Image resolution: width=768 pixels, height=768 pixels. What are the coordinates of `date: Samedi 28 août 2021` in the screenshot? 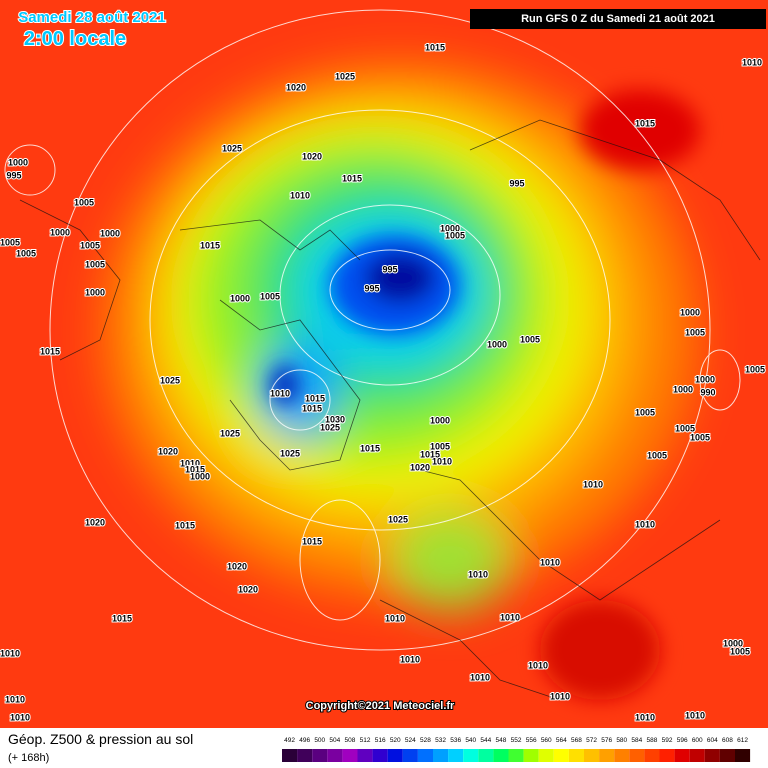 It's located at (92, 17).